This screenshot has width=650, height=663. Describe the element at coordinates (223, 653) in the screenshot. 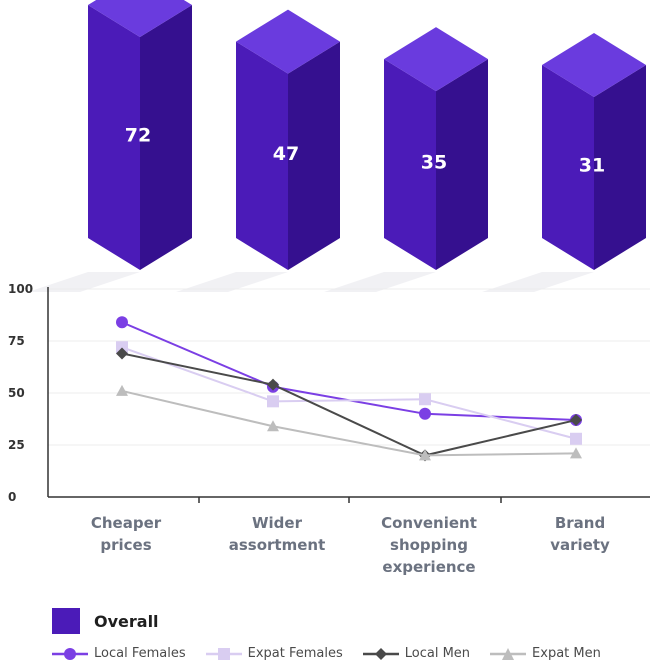

I see `square-marker-icon` at that location.